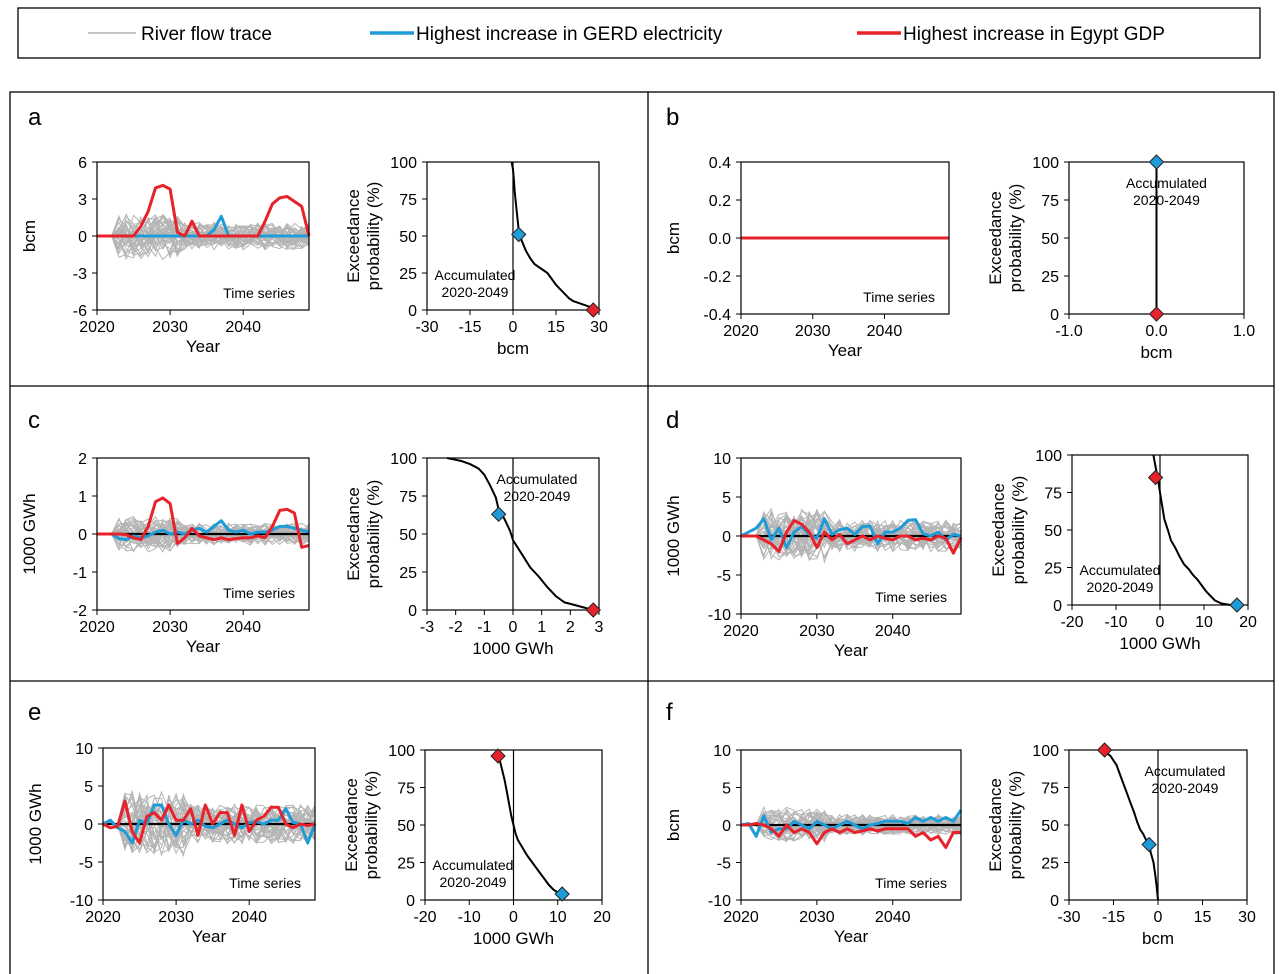  What do you see at coordinates (813, 844) in the screenshot?
I see `time-series-plot-f: -10 -5 0 5 10 2020 2030 2040 Year bcm Time series` at bounding box center [813, 844].